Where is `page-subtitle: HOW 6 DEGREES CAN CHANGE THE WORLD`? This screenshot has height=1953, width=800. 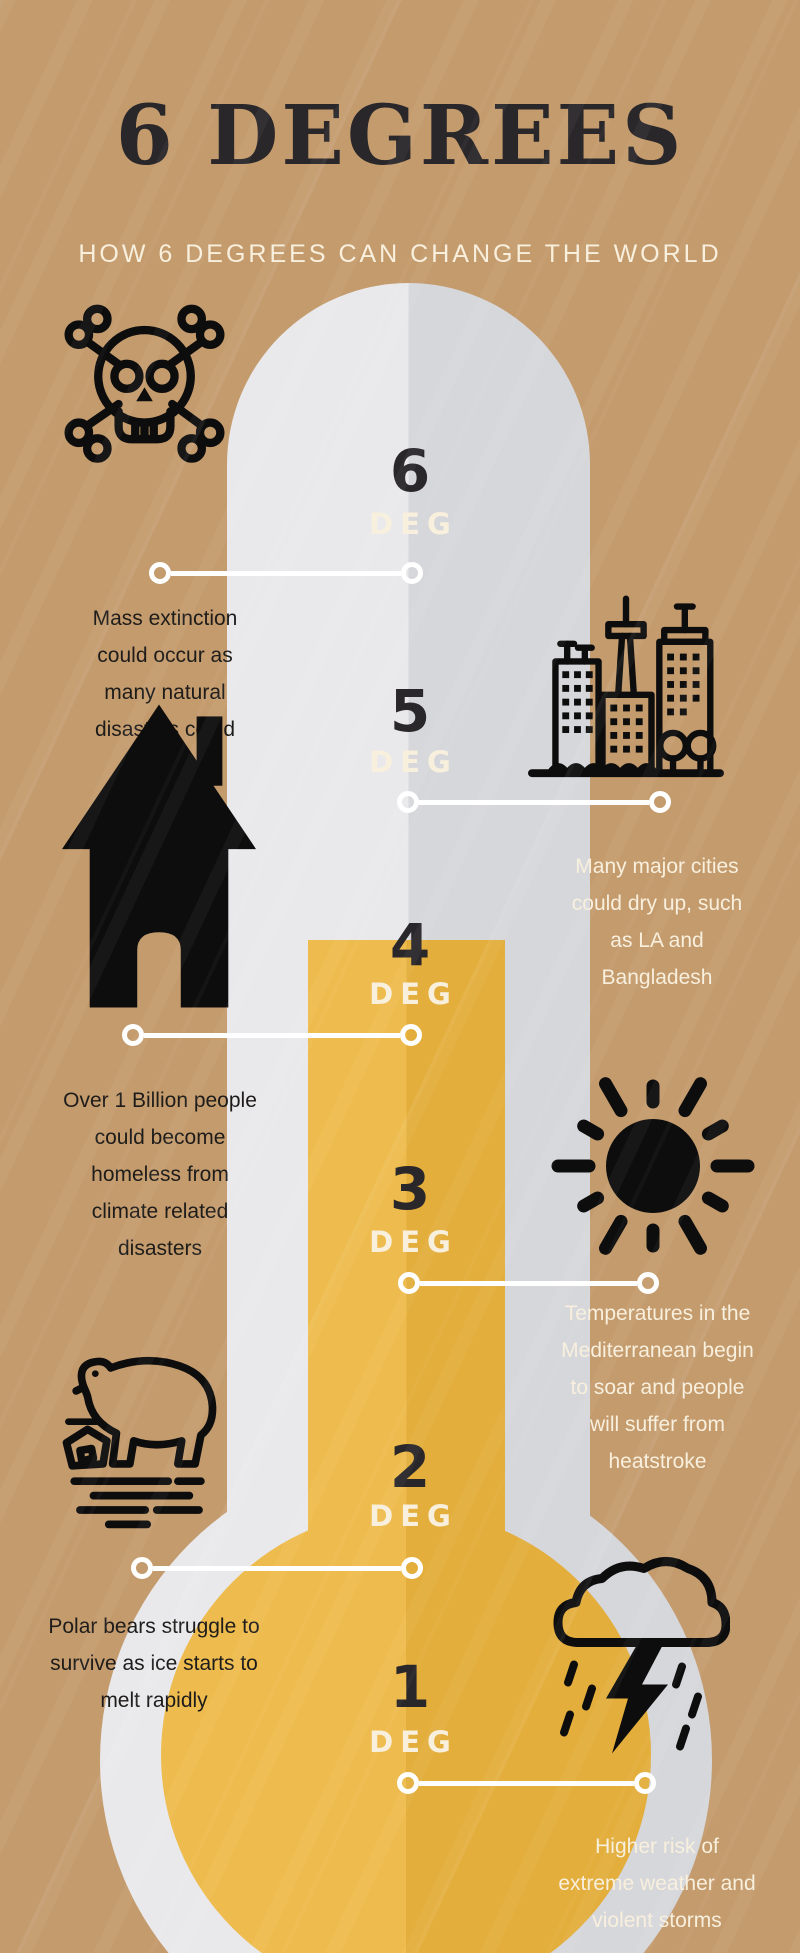 page-subtitle: HOW 6 DEGREES CAN CHANGE THE WORLD is located at coordinates (400, 254).